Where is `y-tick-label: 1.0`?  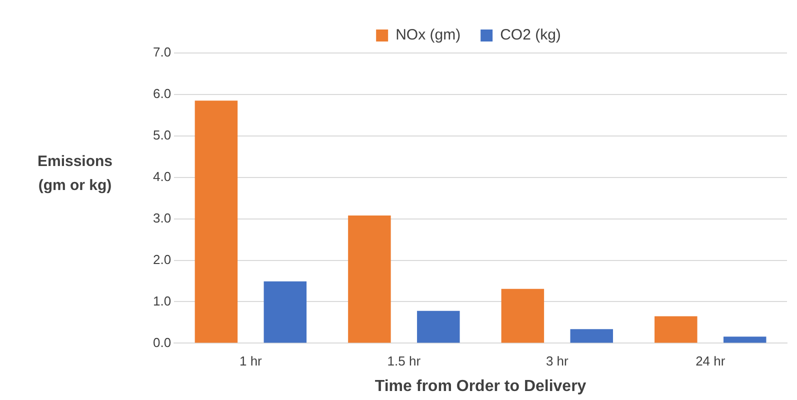
y-tick-label: 1.0 is located at coordinates (162, 300).